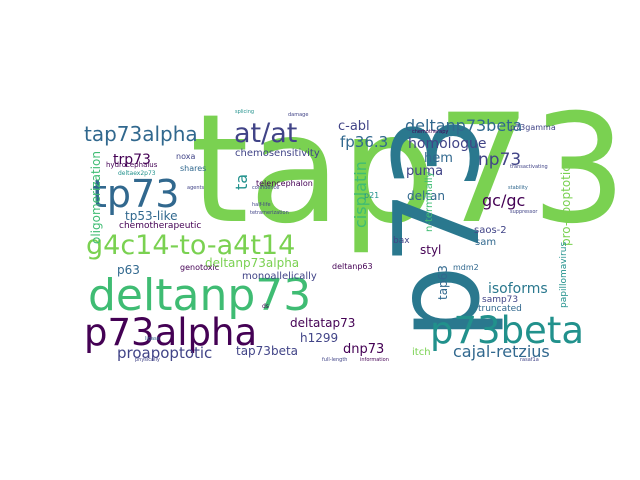 This screenshot has width=640, height=480. Describe the element at coordinates (486, 242) in the screenshot. I see `word-sam: sam` at that location.